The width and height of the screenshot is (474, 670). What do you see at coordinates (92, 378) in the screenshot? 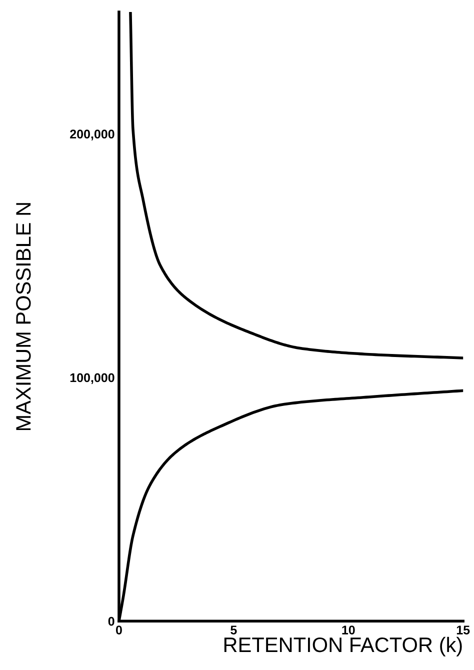
I see `y-tick-label: 100,000` at bounding box center [92, 378].